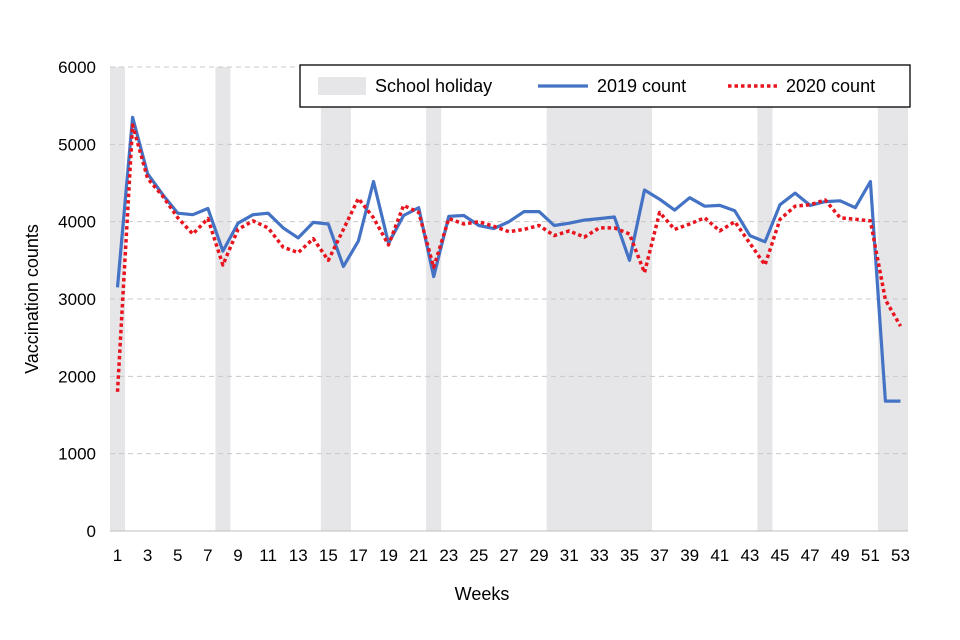  Describe the element at coordinates (659, 555) in the screenshot. I see `x-tick-label: 37` at that location.